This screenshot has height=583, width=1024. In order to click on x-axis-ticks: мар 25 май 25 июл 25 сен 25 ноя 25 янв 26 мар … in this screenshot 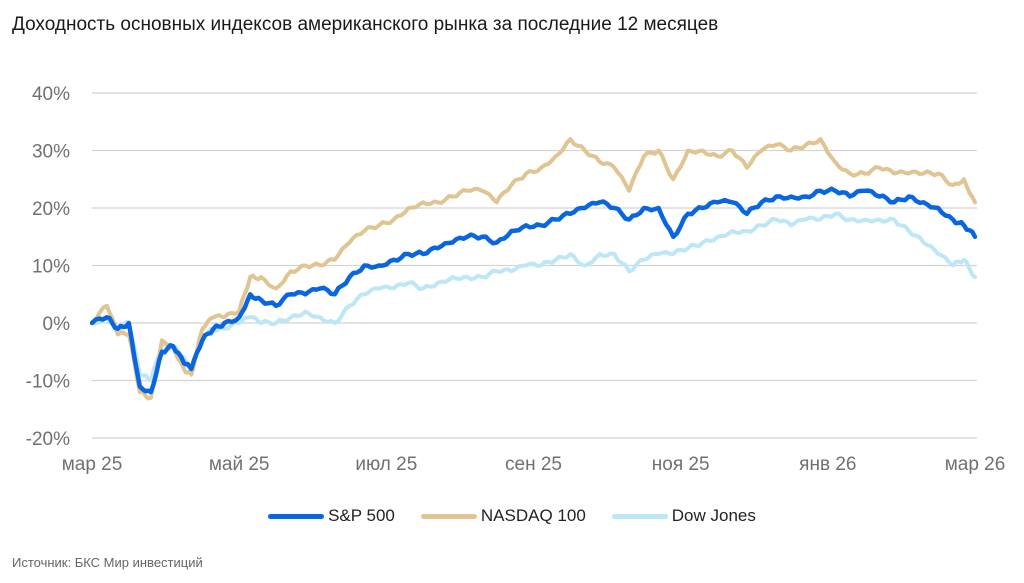, I will do `click(534, 464)`.